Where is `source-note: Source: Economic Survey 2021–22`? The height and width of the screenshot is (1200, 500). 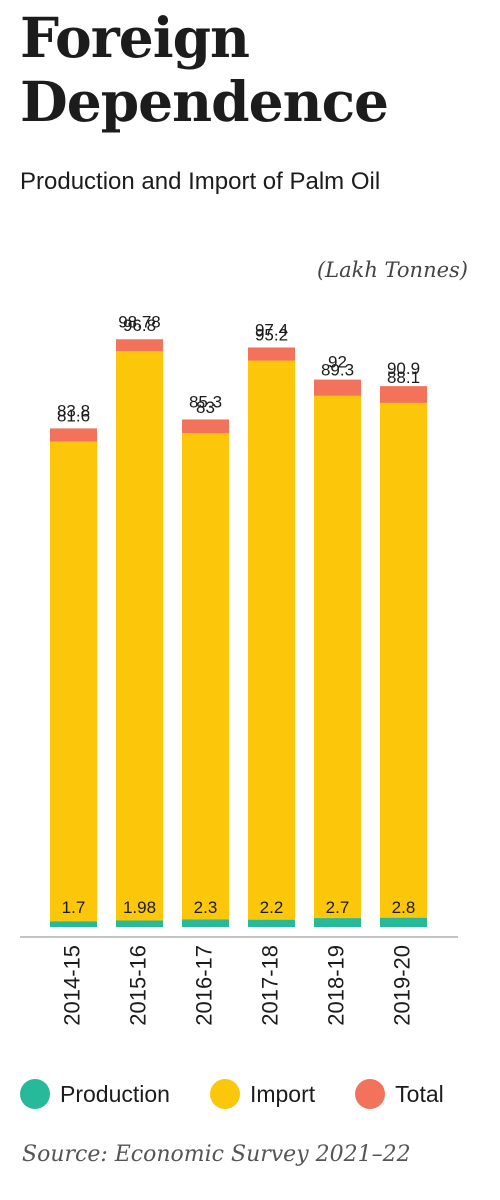 source-note: Source: Economic Survey 2021–22 is located at coordinates (216, 1154).